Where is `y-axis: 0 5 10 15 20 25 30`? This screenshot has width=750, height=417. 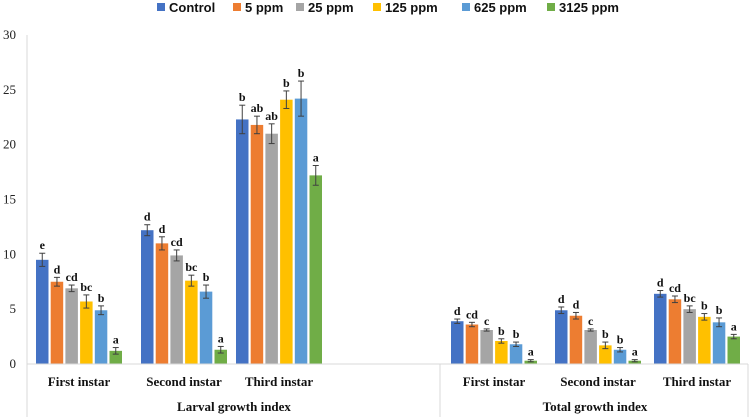
y-axis: 0 5 10 15 20 25 30 is located at coordinates (15, 199).